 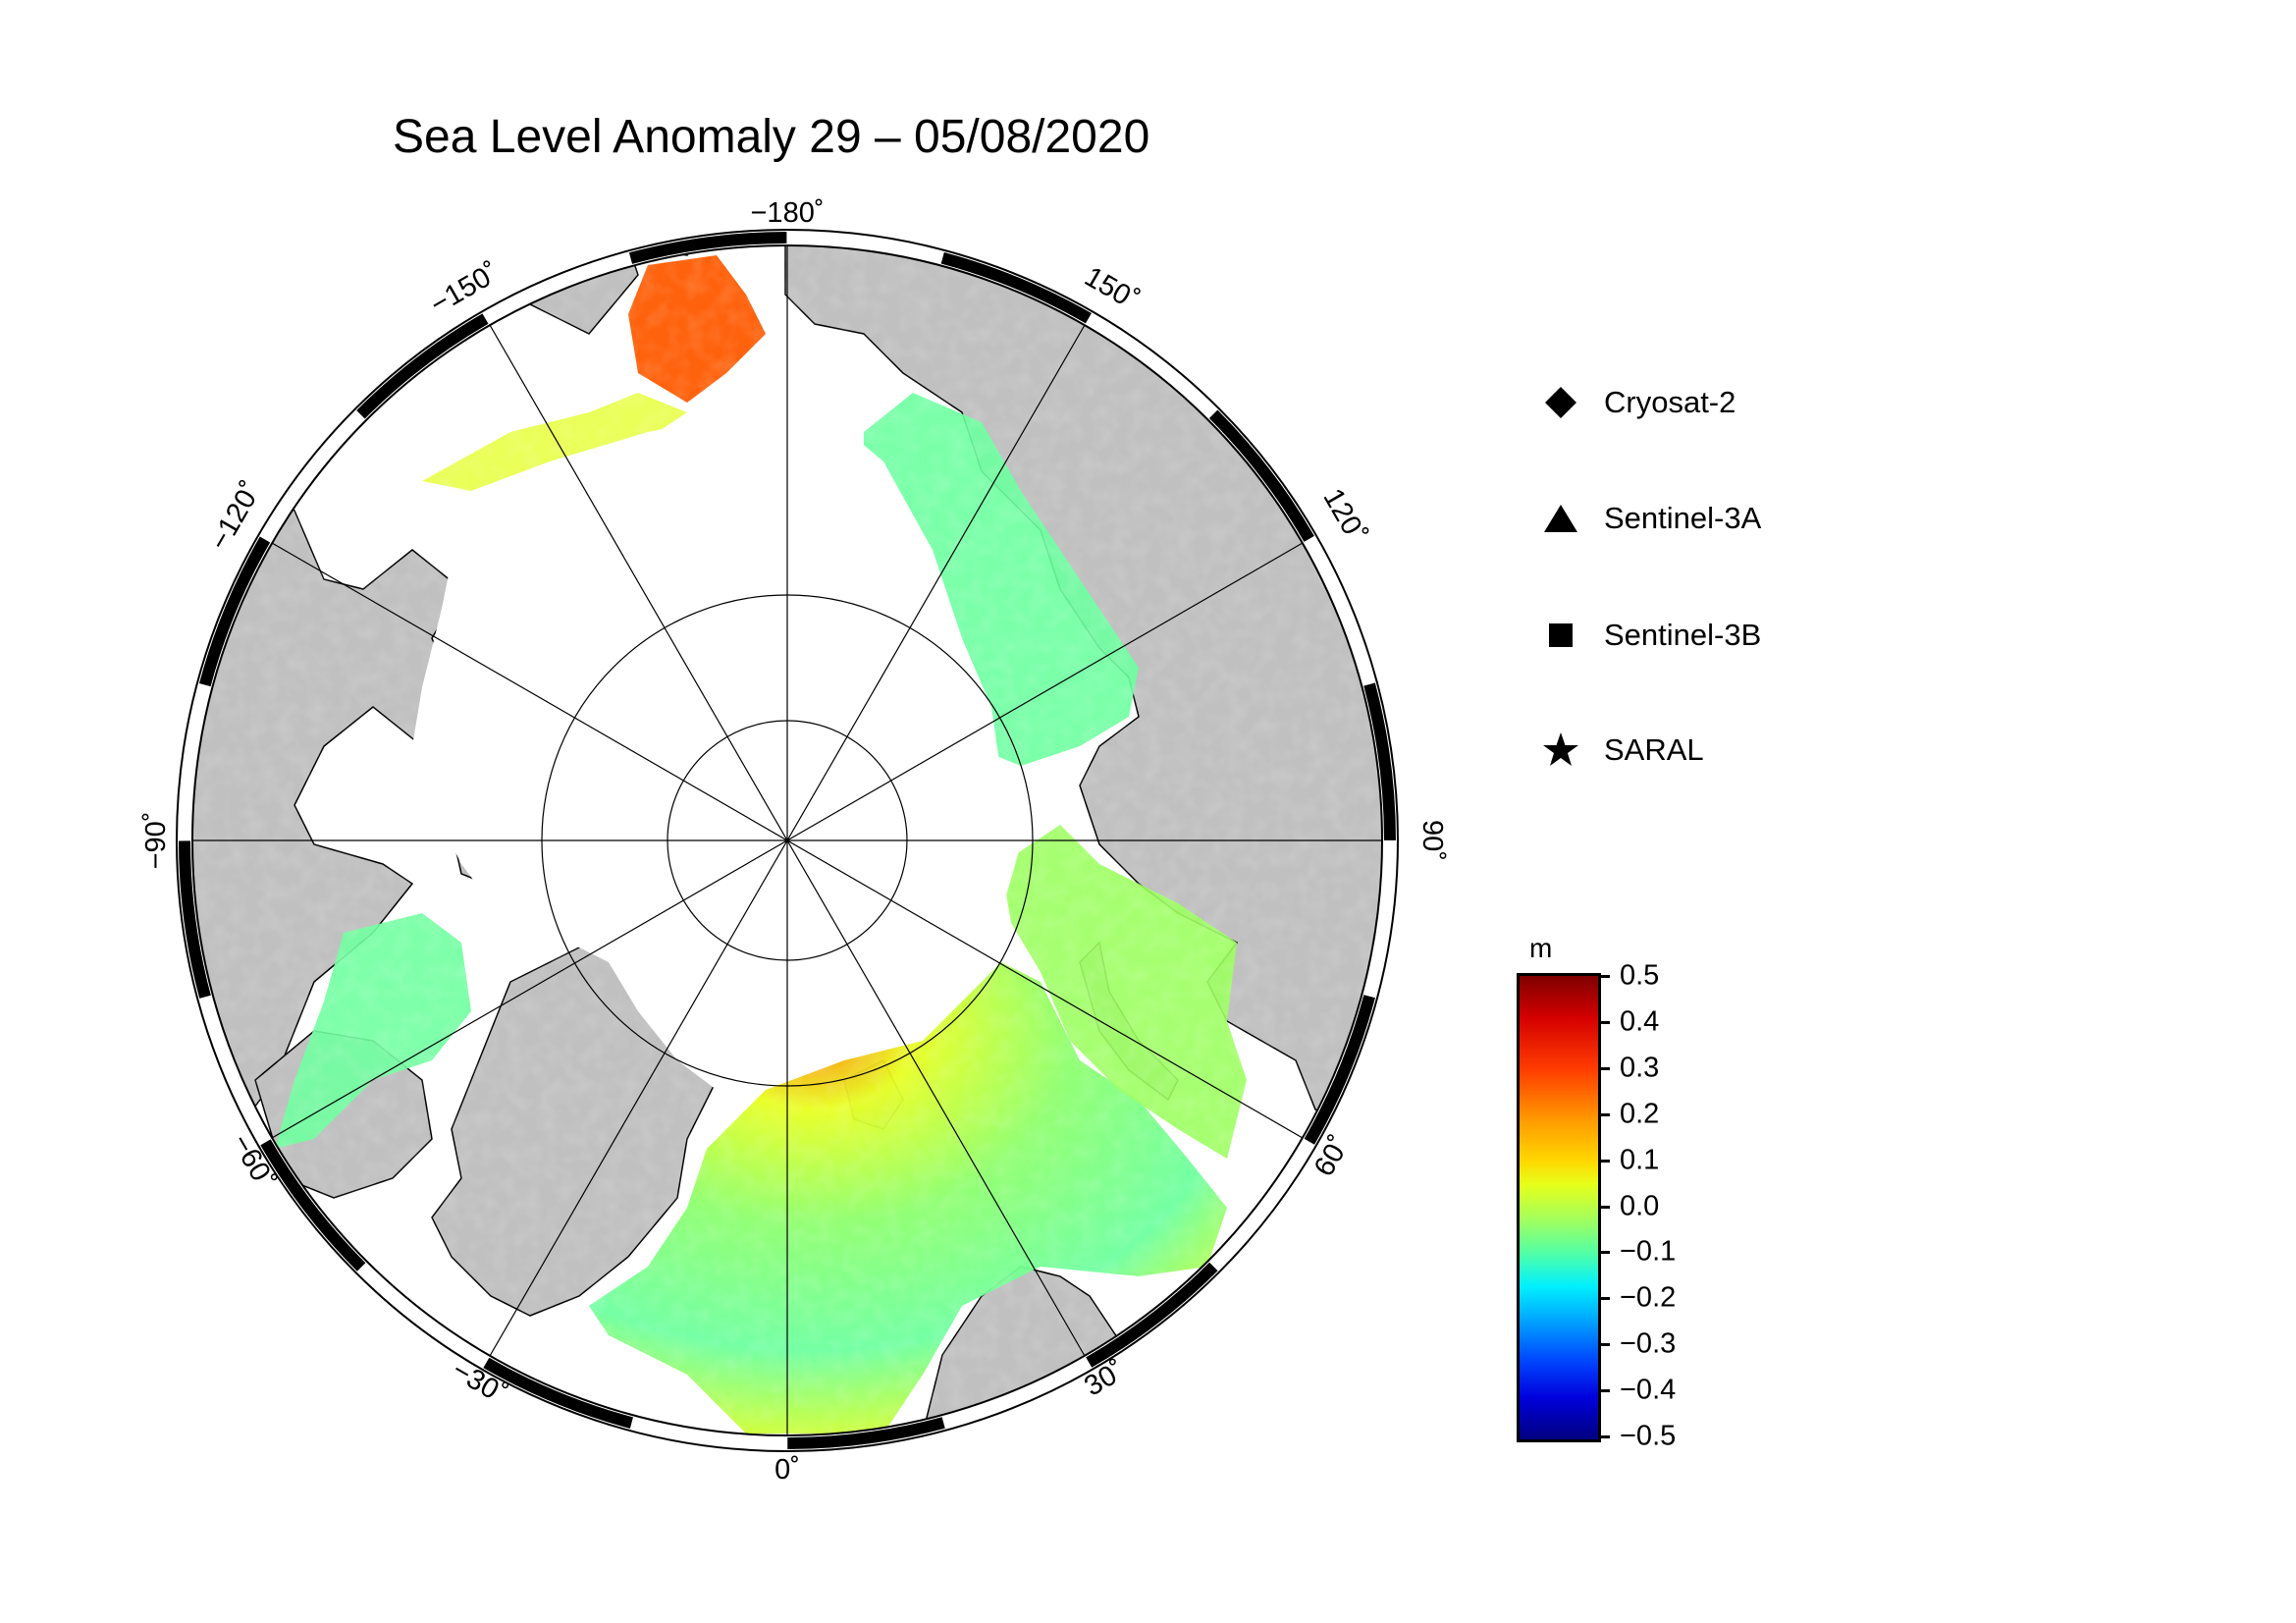 What do you see at coordinates (1640, 1160) in the screenshot?
I see `colorbar-tick-label: 0.1` at bounding box center [1640, 1160].